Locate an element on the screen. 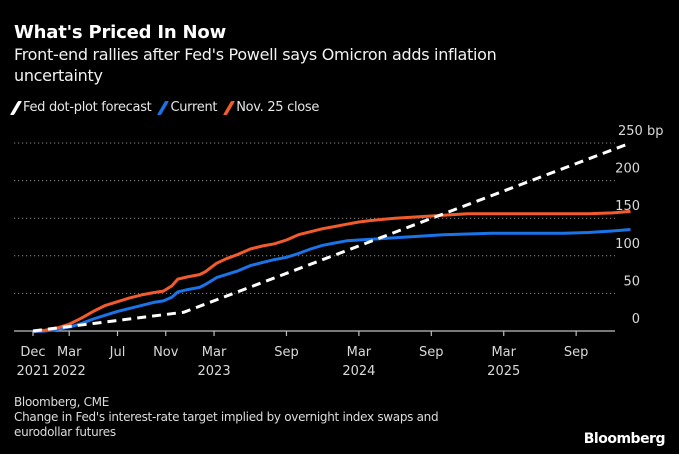 Image resolution: width=679 pixels, height=454 pixels. x-tick-year-8: 2025 is located at coordinates (503, 371).